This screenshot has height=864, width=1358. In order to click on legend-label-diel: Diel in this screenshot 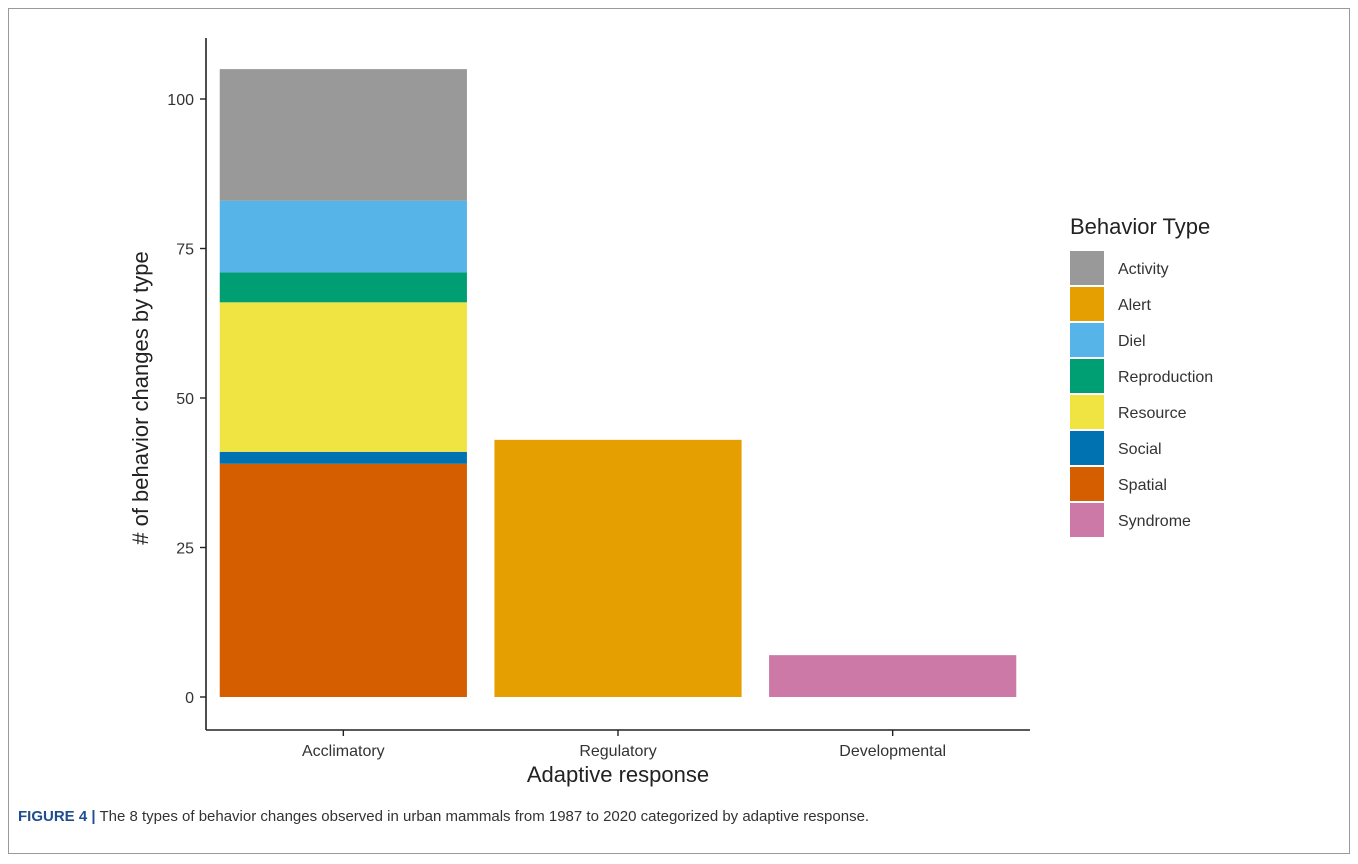, I will do `click(1132, 341)`.